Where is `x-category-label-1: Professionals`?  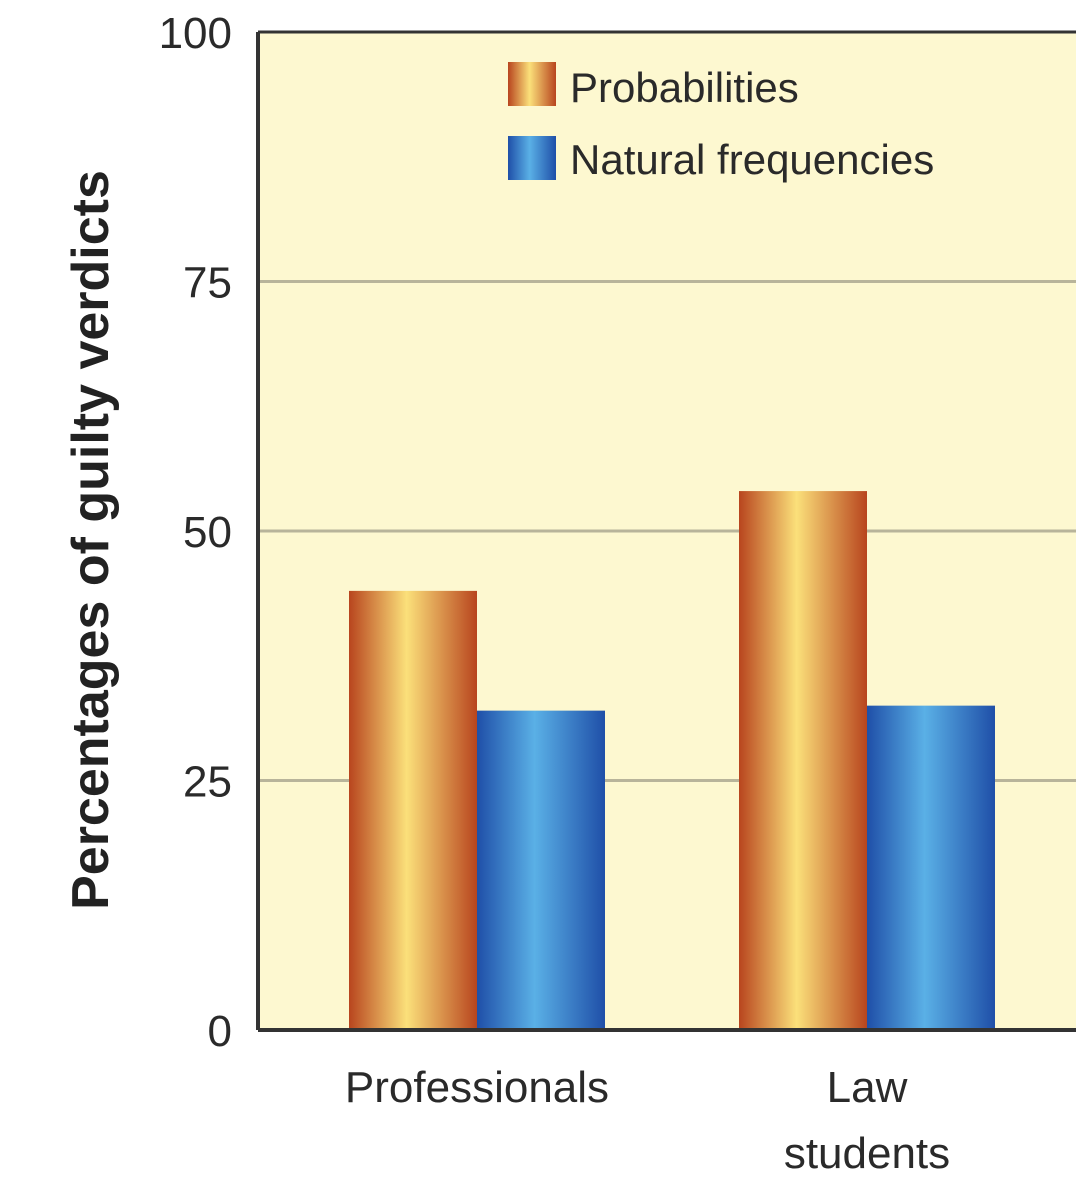 x-category-label-1: Professionals is located at coordinates (477, 1087).